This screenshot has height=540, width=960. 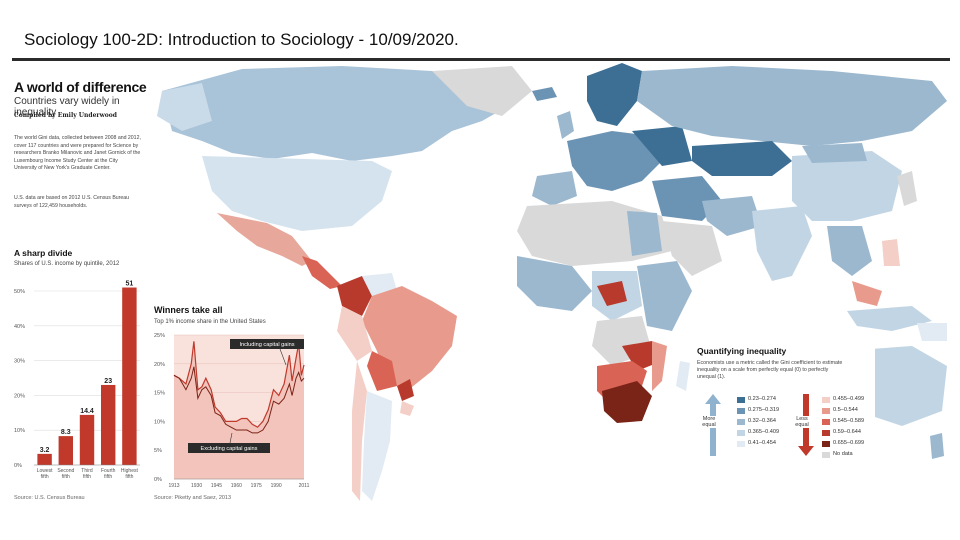 I want to click on legend-label-red-4: 0.59–0.644, so click(x=847, y=432).